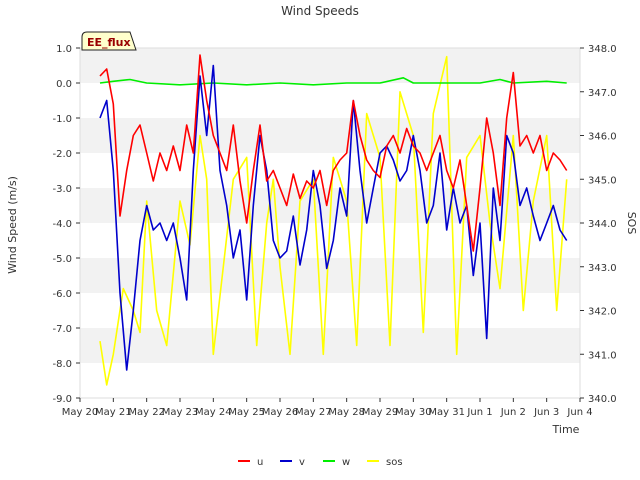 This screenshot has width=640, height=480. I want to click on badge-shape, so click(109, 41).